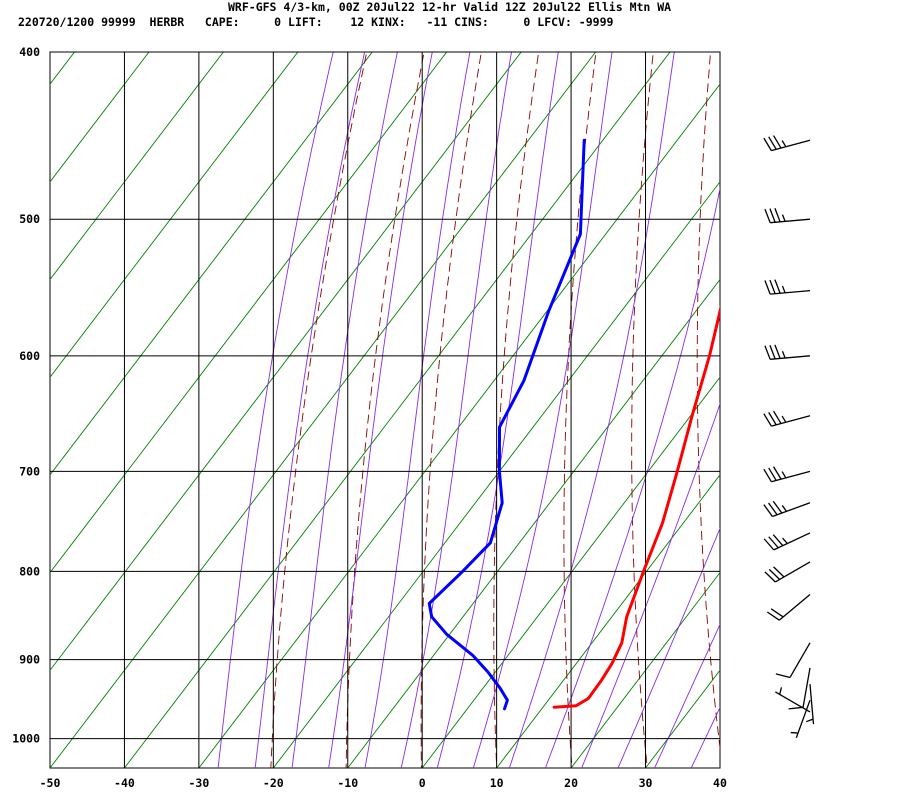 The width and height of the screenshot is (900, 800). Describe the element at coordinates (29, 471) in the screenshot. I see `pressure-tick-label: 700` at that location.